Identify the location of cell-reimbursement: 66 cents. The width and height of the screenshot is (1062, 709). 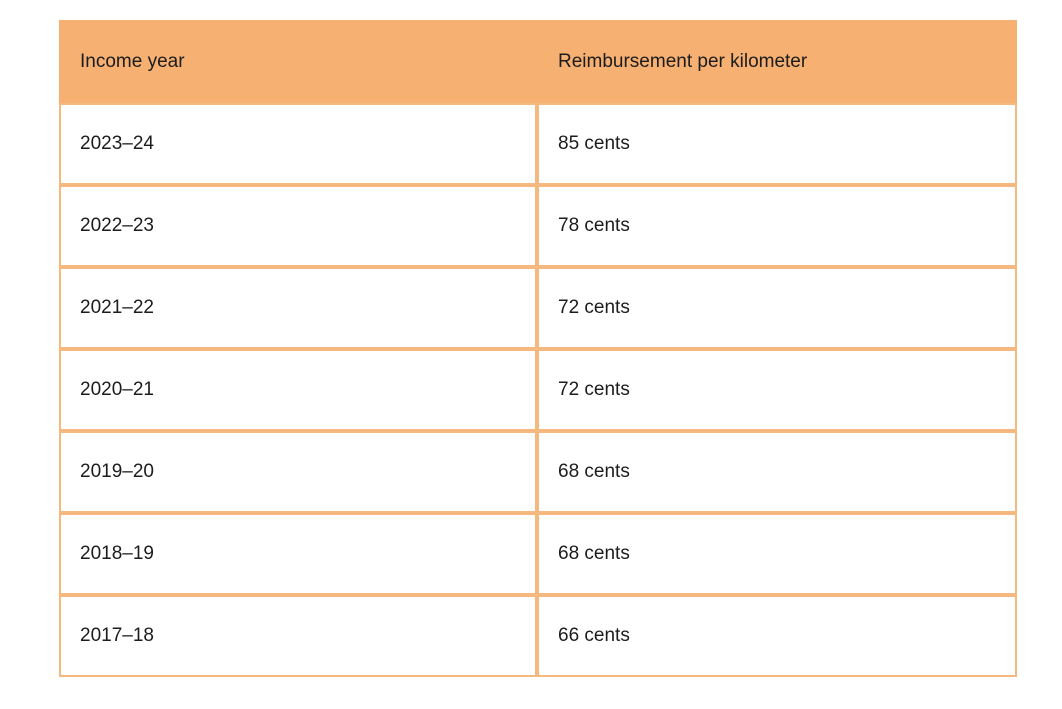
(777, 636).